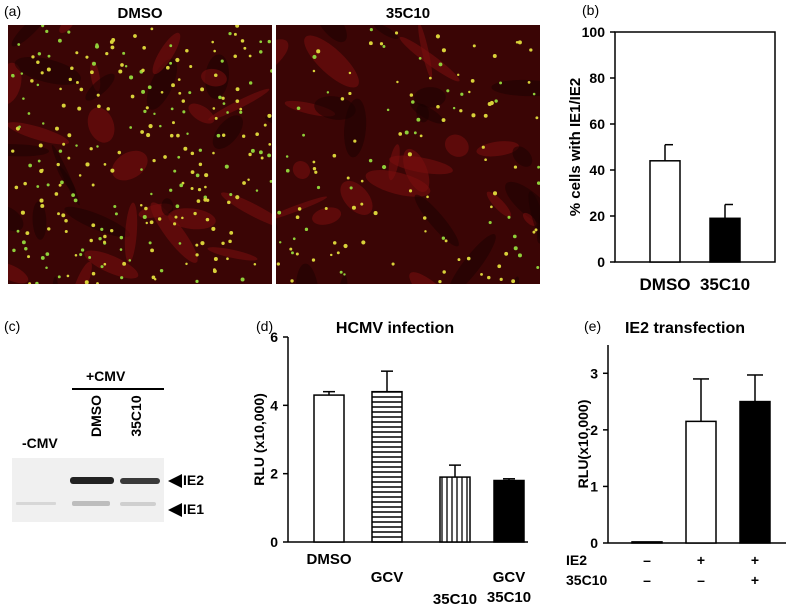 The height and width of the screenshot is (610, 799). Describe the element at coordinates (329, 468) in the screenshot. I see `bar` at that location.